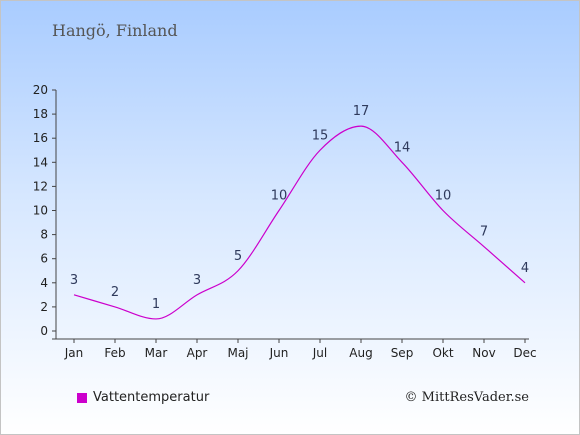 This screenshot has width=580, height=435. What do you see at coordinates (279, 353) in the screenshot?
I see `x-tick-label: Jun` at bounding box center [279, 353].